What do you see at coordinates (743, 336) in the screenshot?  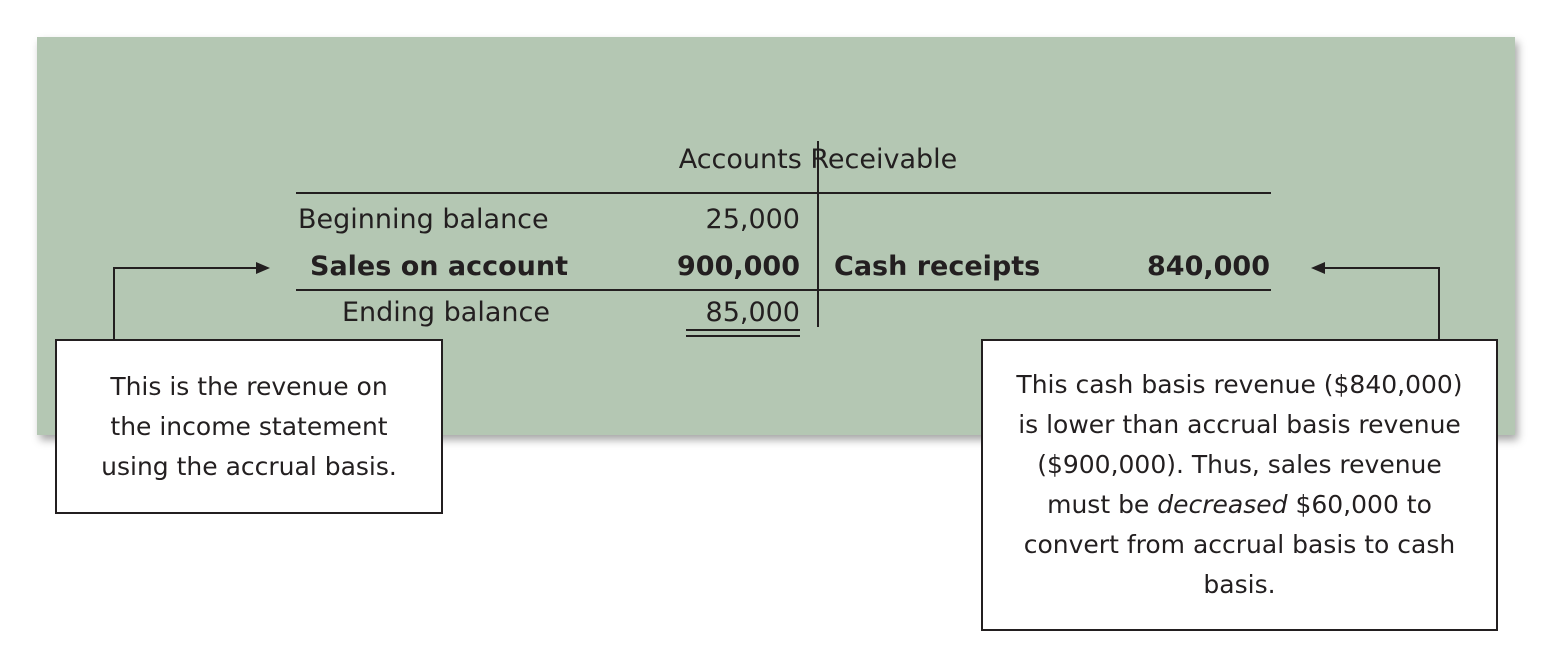 I see `double-underline-bottom` at bounding box center [743, 336].